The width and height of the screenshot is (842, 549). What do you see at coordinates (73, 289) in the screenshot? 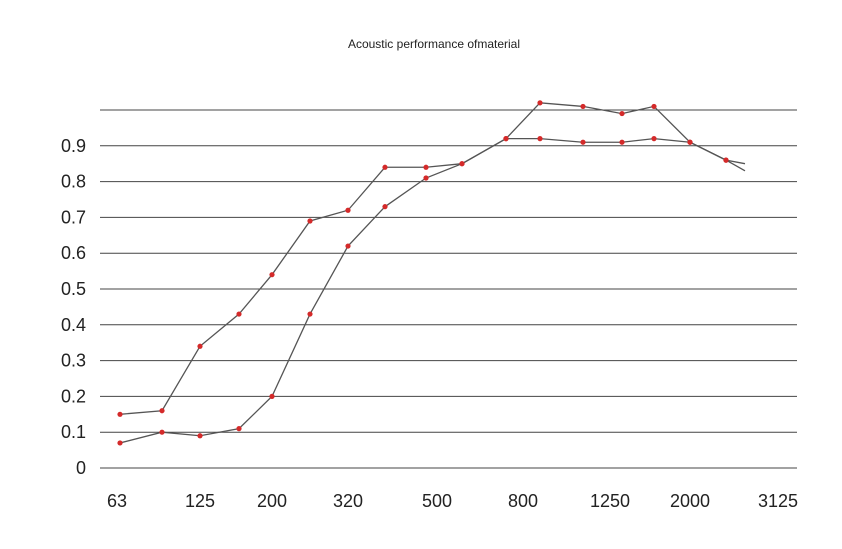
I see `y-tick-label: 0.5` at bounding box center [73, 289].